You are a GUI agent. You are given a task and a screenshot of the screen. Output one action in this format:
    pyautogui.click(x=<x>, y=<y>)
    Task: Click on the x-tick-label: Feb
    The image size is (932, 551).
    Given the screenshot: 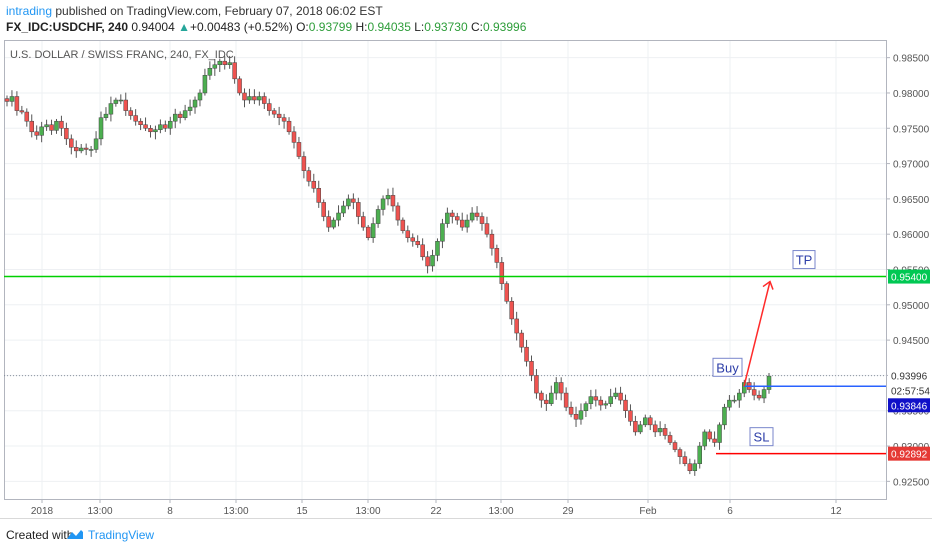 What is the action you would take?
    pyautogui.click(x=648, y=511)
    